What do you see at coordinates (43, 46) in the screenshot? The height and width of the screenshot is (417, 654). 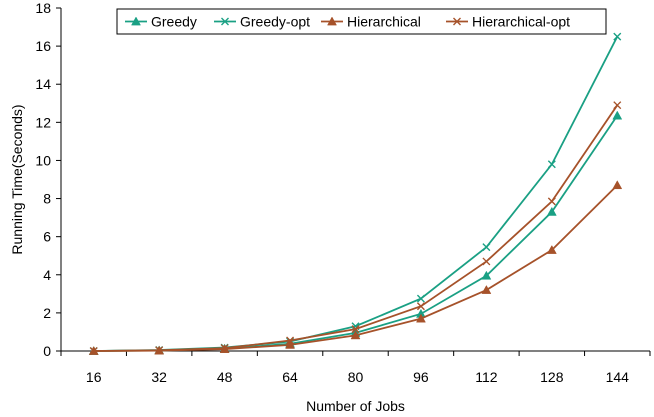 I see `y-tick-label: 16` at bounding box center [43, 46].